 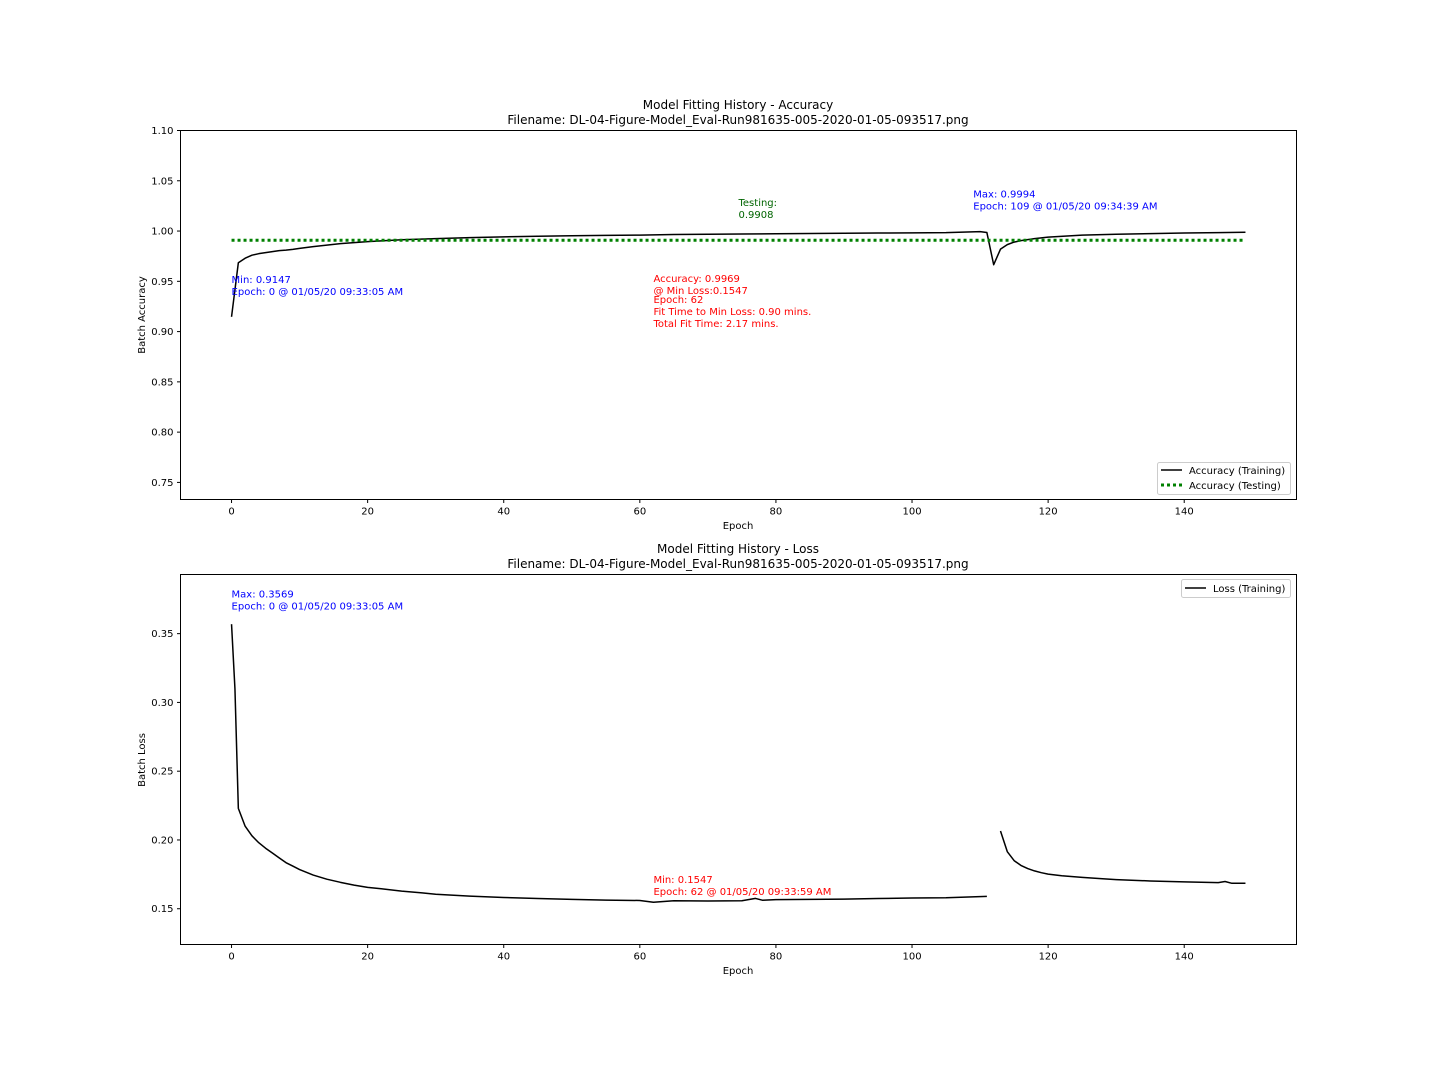 I want to click on loss-x-tick-label: 80, so click(x=776, y=957).